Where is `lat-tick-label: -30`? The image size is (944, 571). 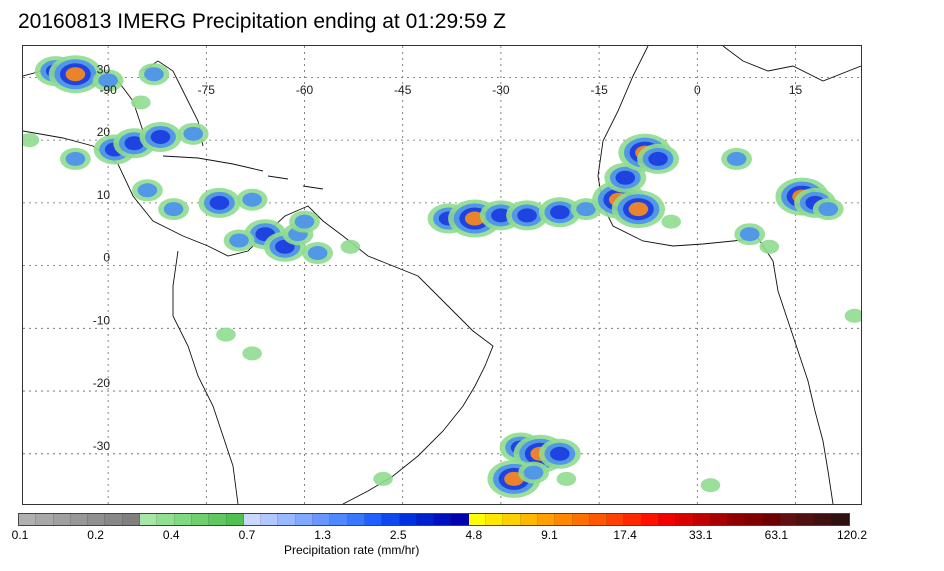
lat-tick-label: -30 is located at coordinates (102, 446).